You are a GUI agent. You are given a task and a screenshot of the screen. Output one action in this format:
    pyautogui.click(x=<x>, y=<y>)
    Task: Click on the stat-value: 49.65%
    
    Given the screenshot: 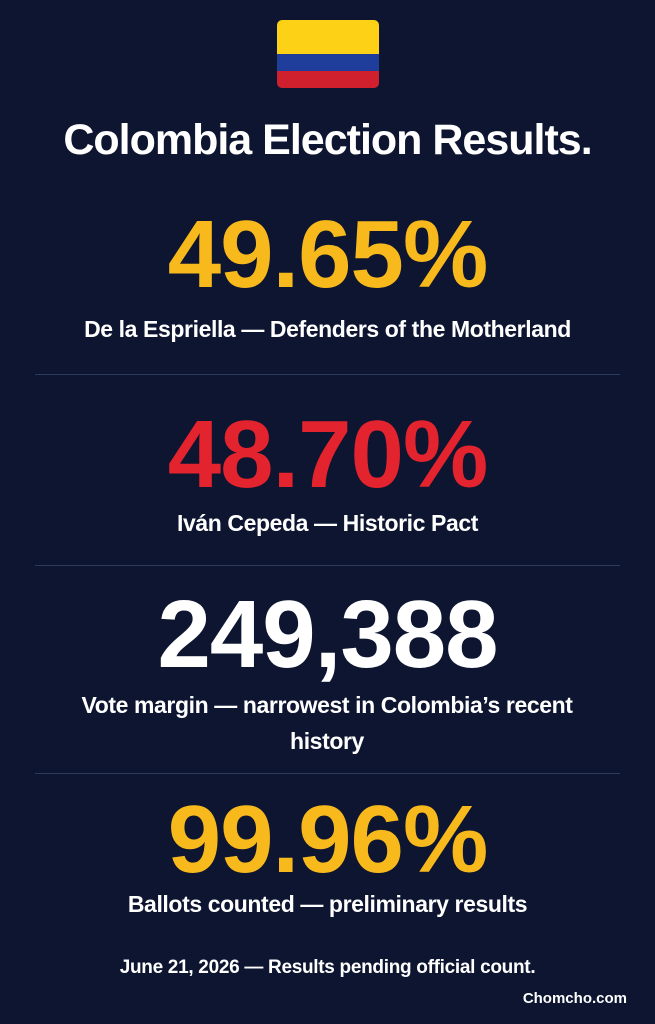 What is the action you would take?
    pyautogui.click(x=328, y=254)
    